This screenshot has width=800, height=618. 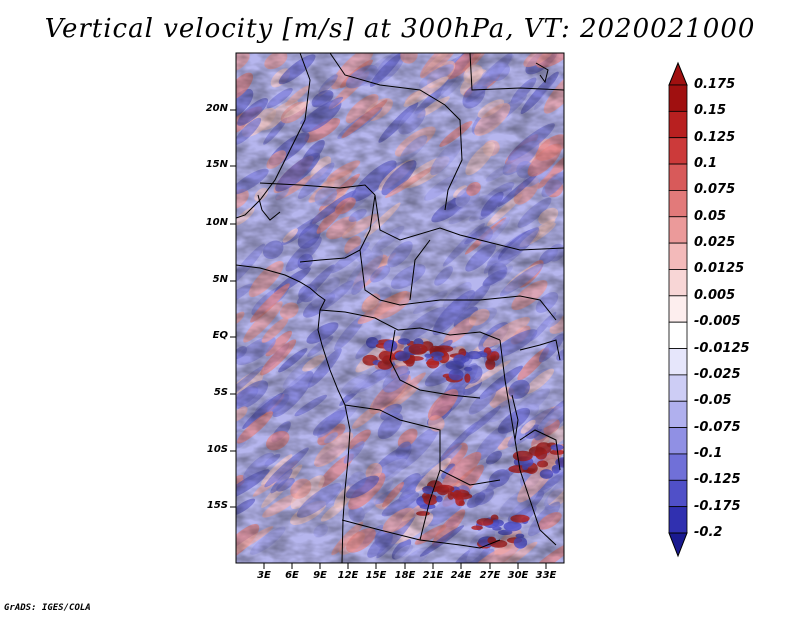 What do you see at coordinates (216, 108) in the screenshot?
I see `lat-tick-label: 20N` at bounding box center [216, 108].